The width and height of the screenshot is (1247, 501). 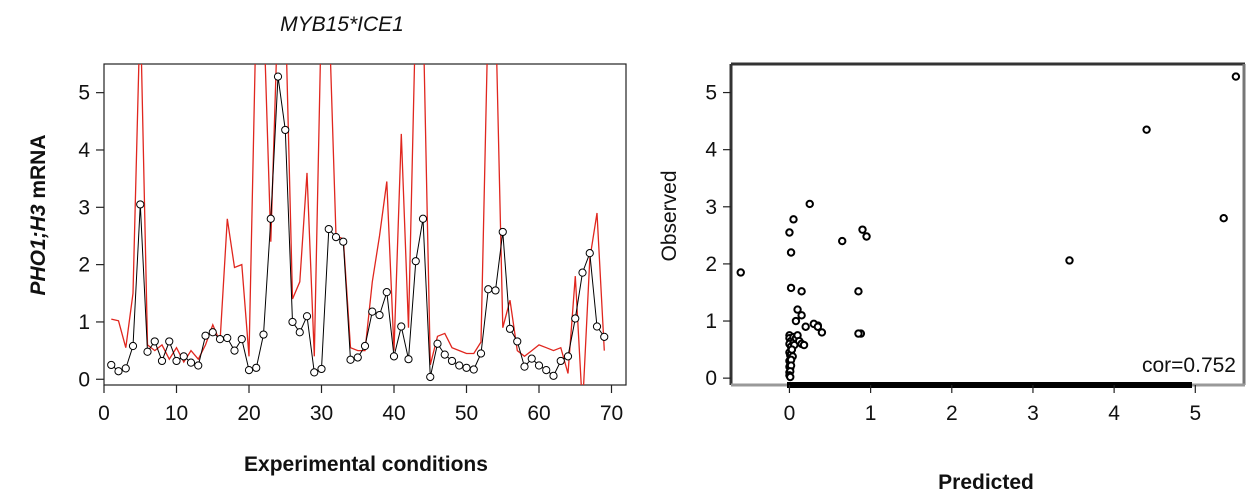 I want to click on correlation-annotation: cor=0.752, so click(x=1189, y=365).